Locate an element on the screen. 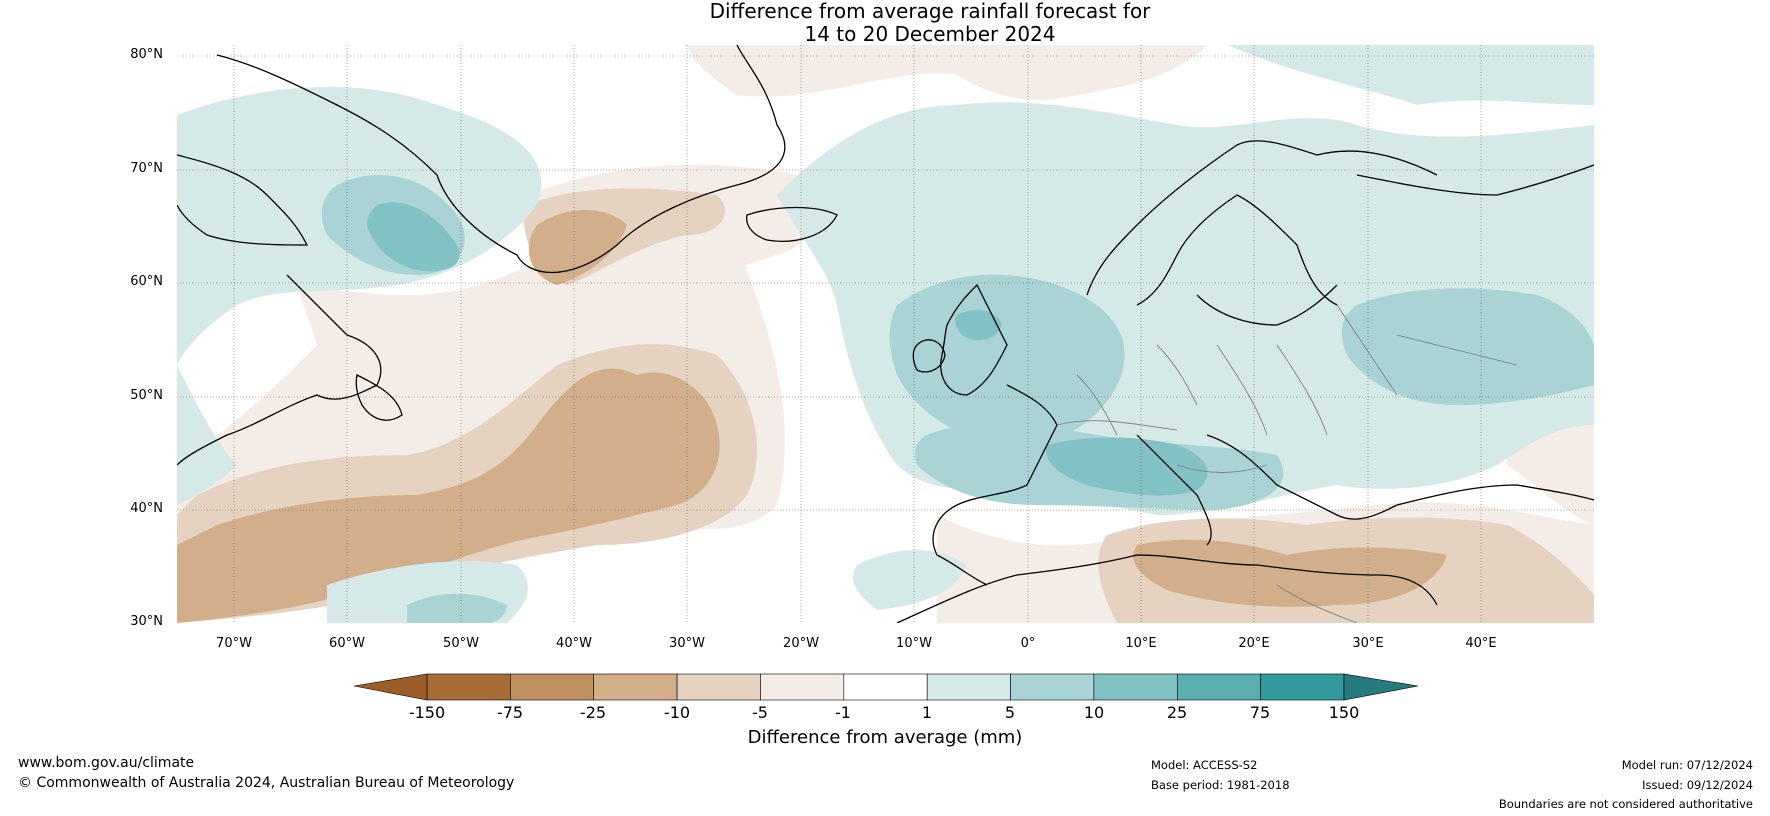 The image size is (1770, 816). colorbar-tick: -75 is located at coordinates (510, 712).